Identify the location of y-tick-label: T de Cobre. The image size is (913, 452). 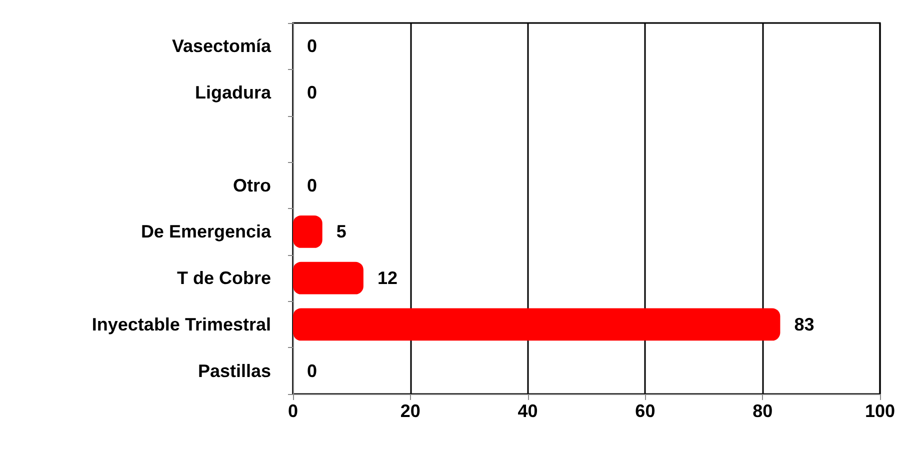
(223, 278).